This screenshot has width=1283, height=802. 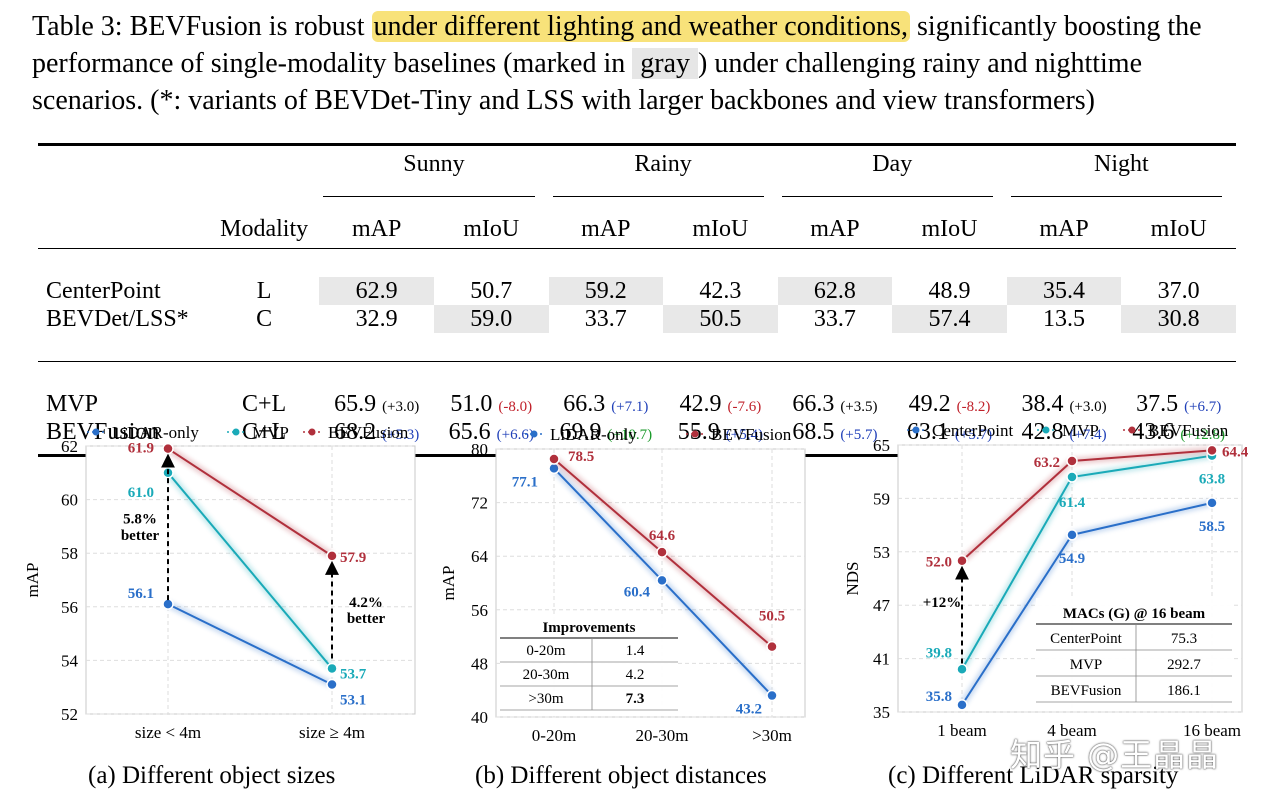 What do you see at coordinates (929, 403) in the screenshot?
I see `value-cell: 49.2` at bounding box center [929, 403].